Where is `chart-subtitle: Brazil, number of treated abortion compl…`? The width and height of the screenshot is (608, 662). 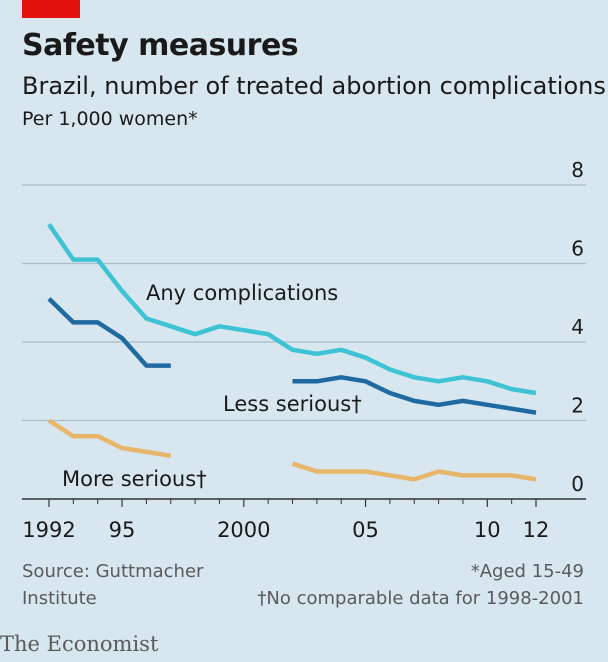
chart-subtitle: Brazil, number of treated abortion compl… is located at coordinates (314, 86).